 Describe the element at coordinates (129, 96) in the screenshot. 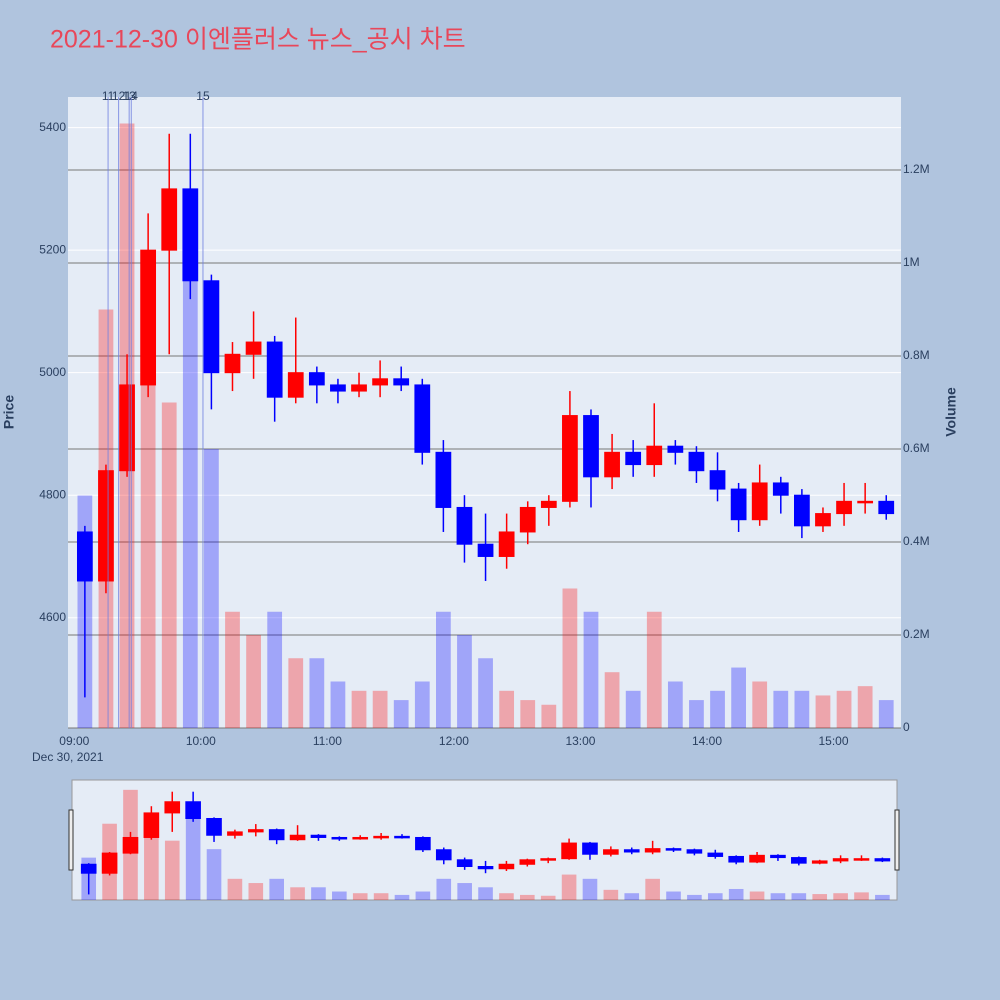

I see `news-label: 13` at that location.